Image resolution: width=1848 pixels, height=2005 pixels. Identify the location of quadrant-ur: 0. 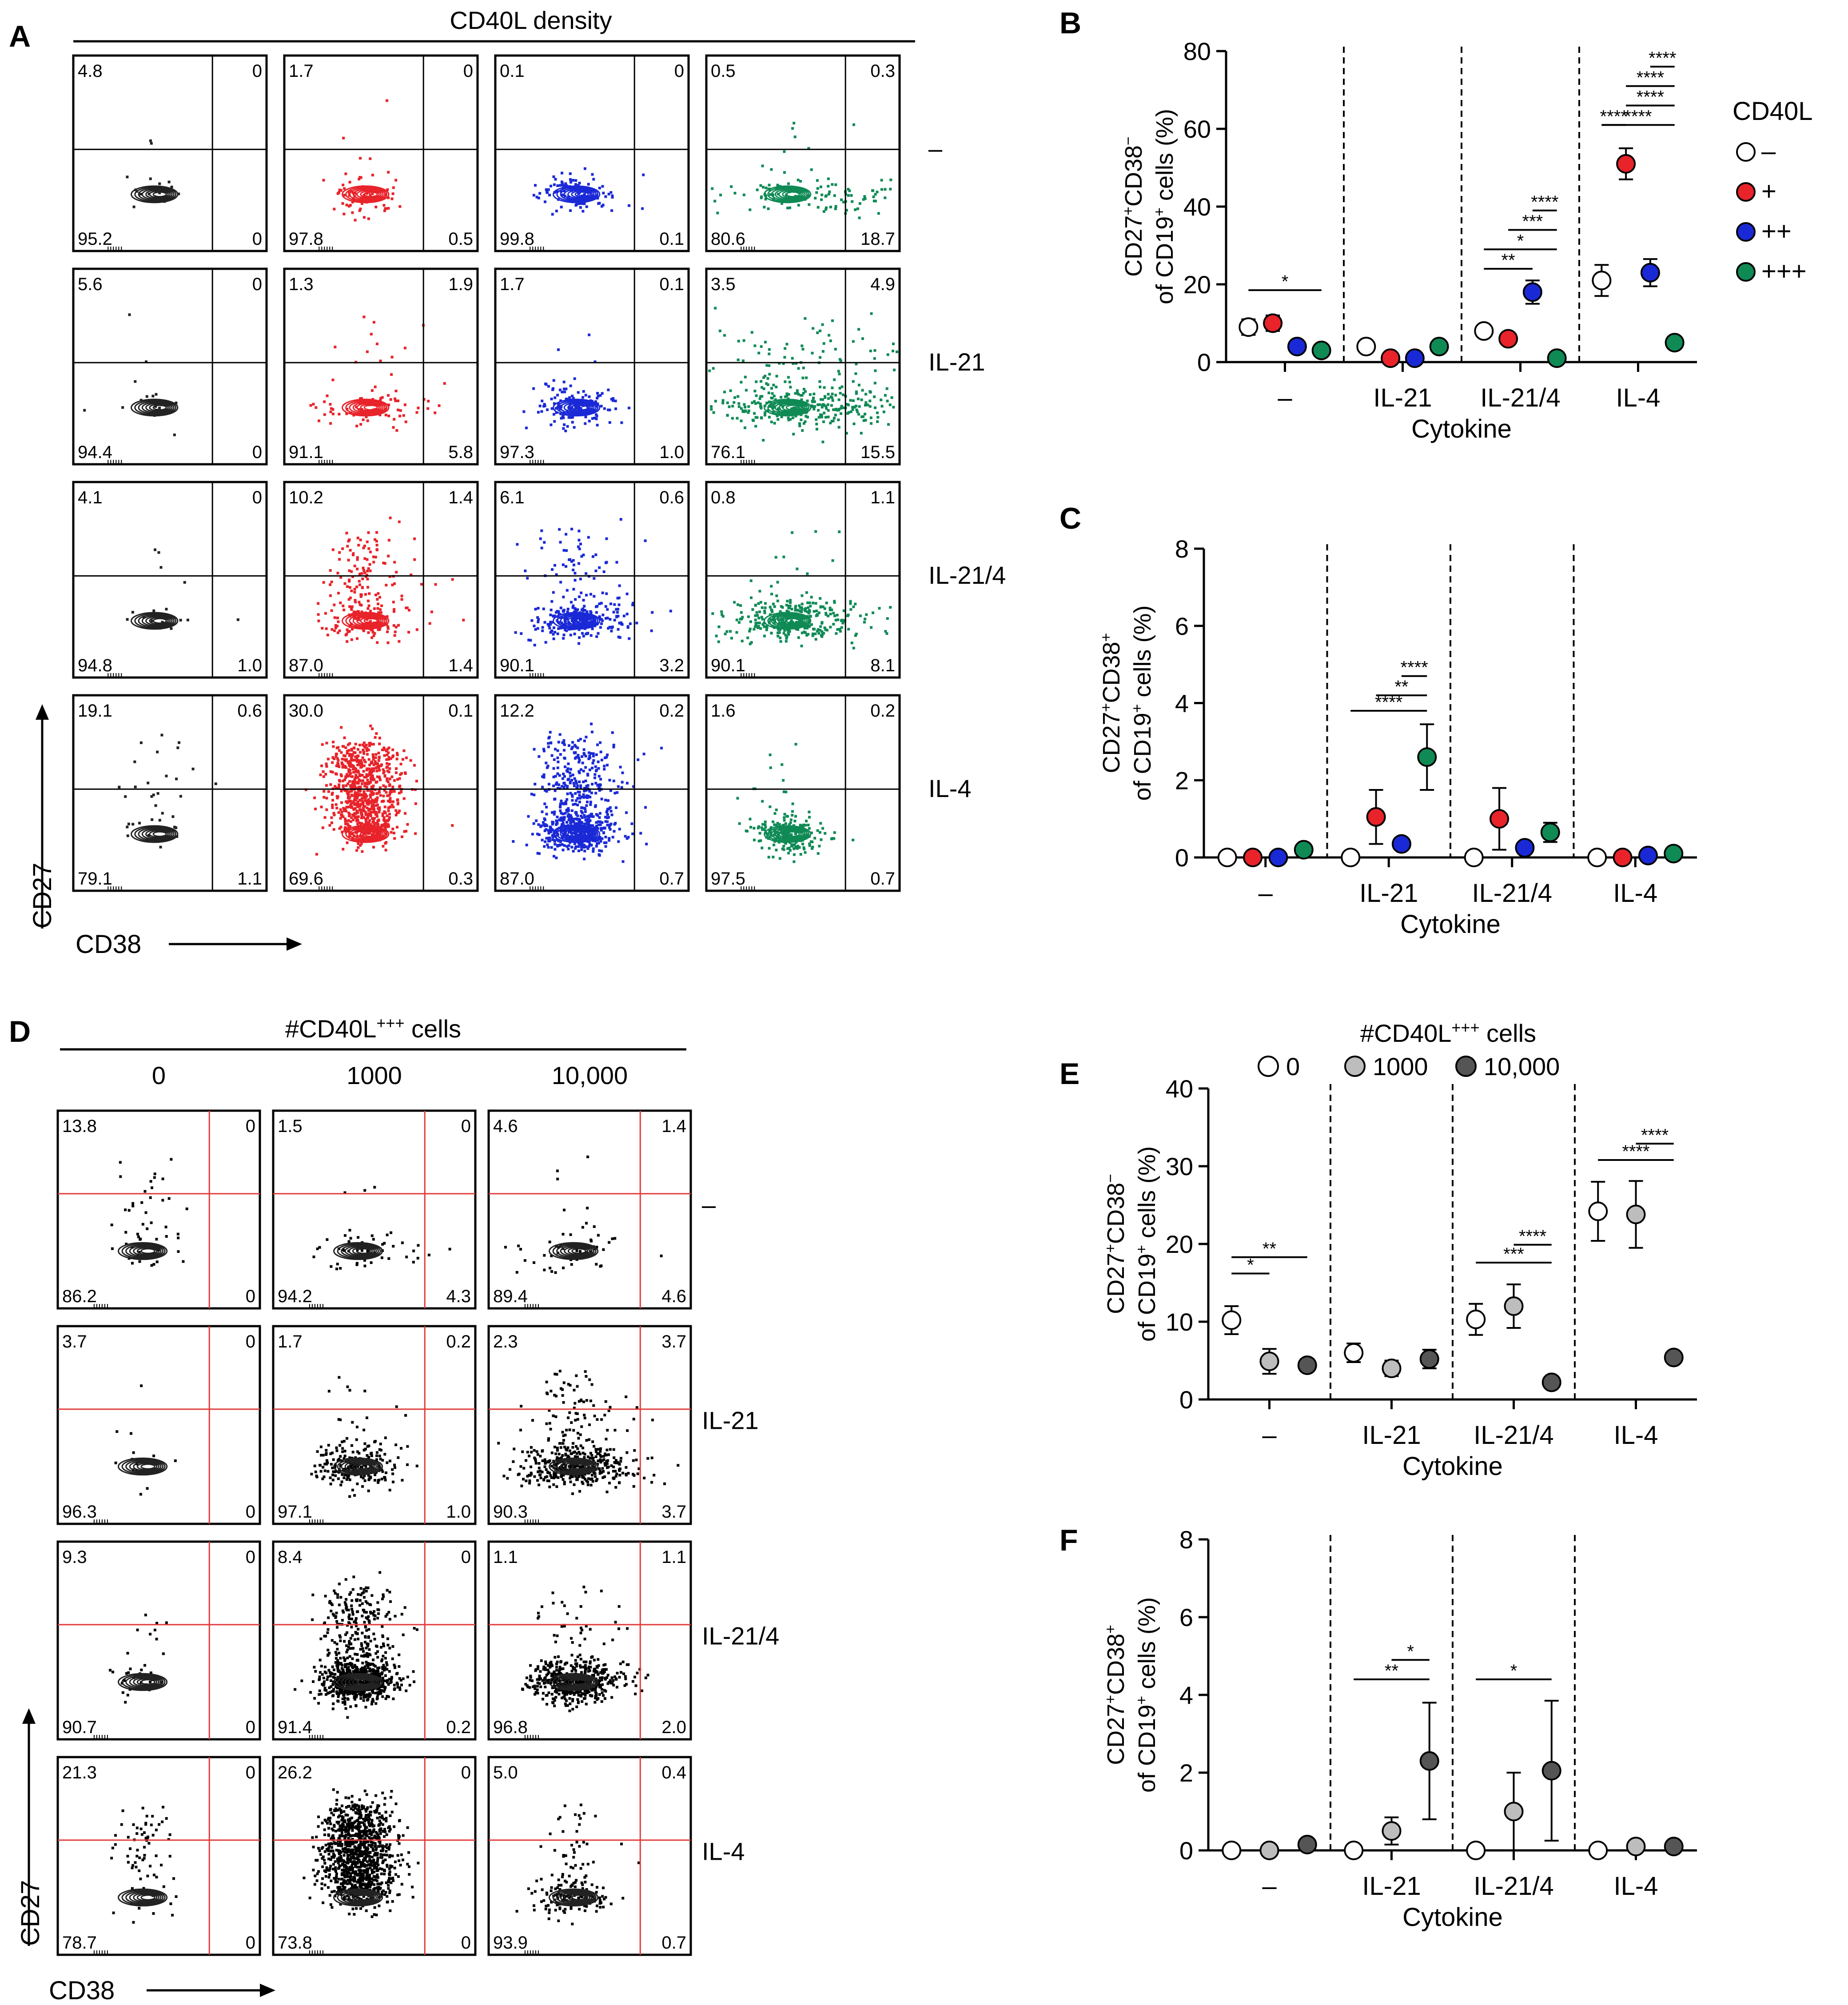
(257, 497).